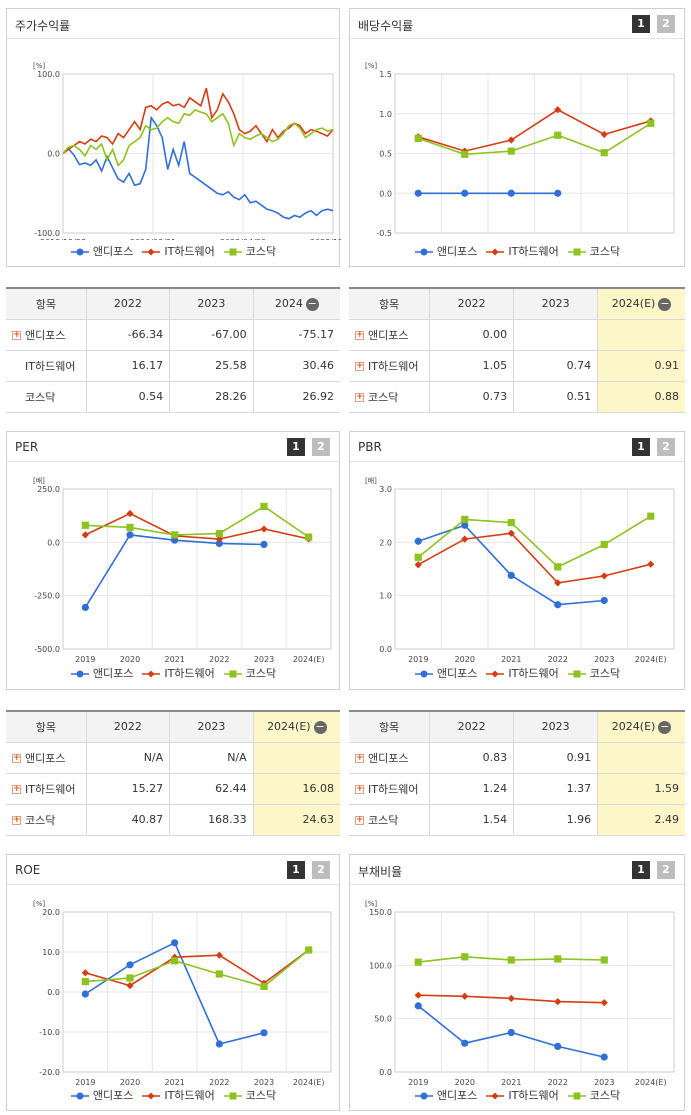 The image size is (691, 1115). I want to click on table-row: + 앤디포스 N/A N/A, so click(173, 758).